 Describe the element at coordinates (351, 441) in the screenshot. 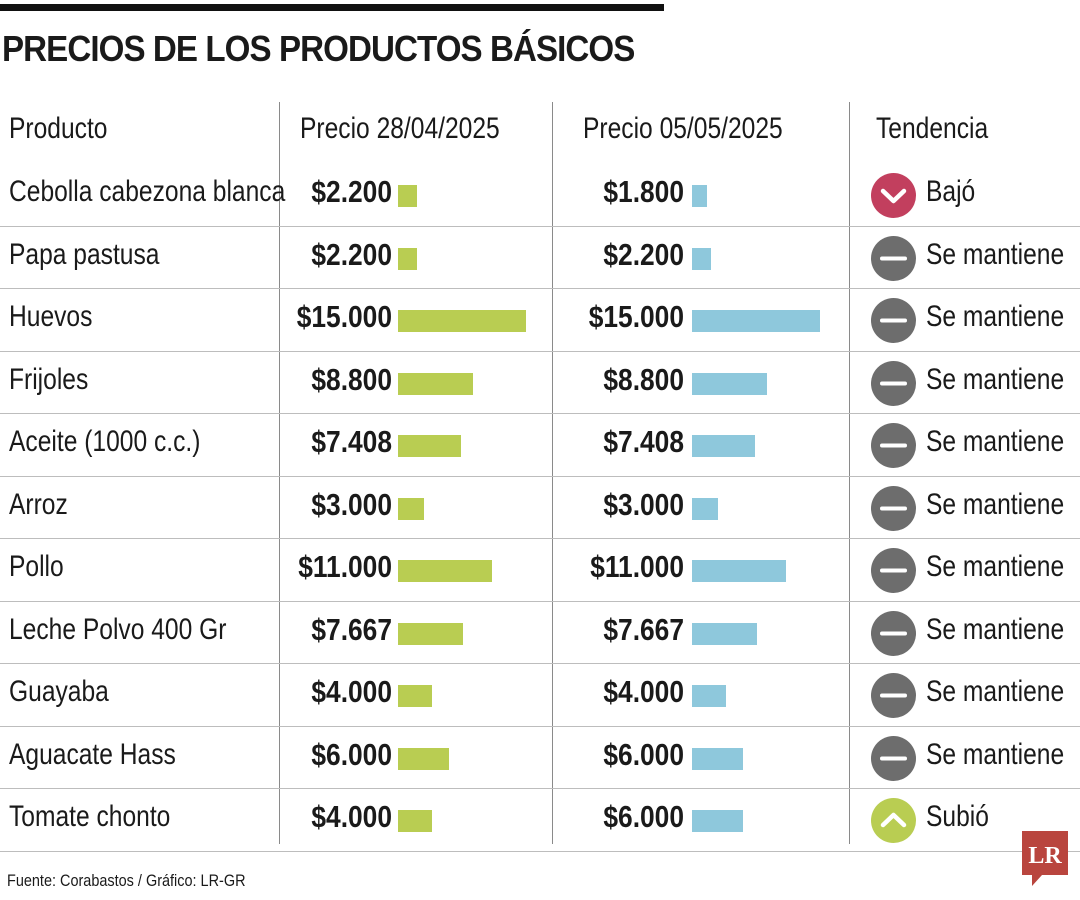

I see `price-a-label: $7.408` at that location.